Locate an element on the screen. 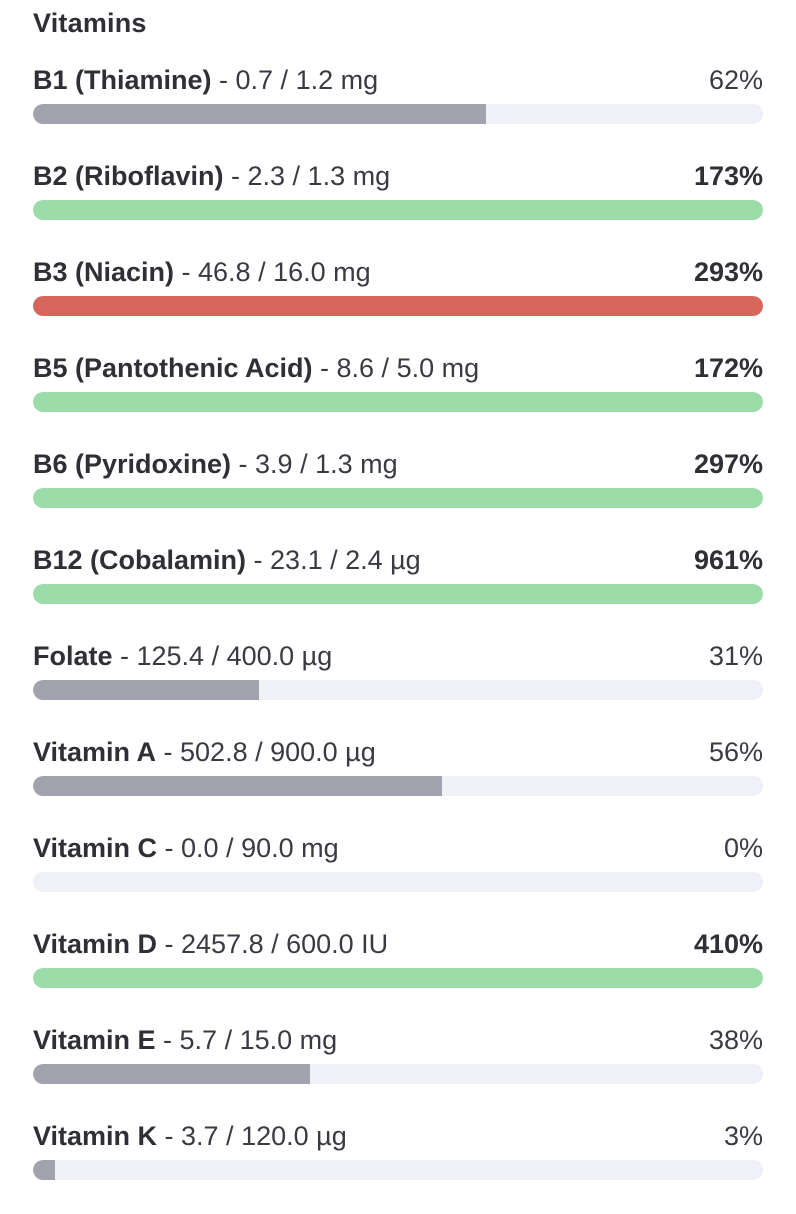 The image size is (796, 1214). nutrient-name: B3 (Niacin) is located at coordinates (104, 272).